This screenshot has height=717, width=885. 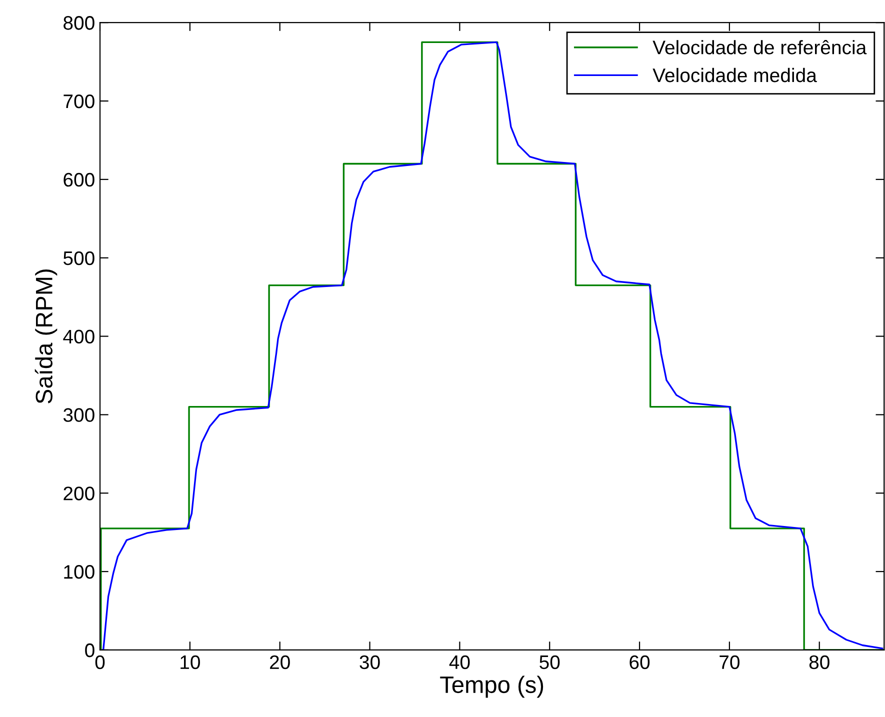 I want to click on x-tick-label: 40, so click(x=459, y=662).